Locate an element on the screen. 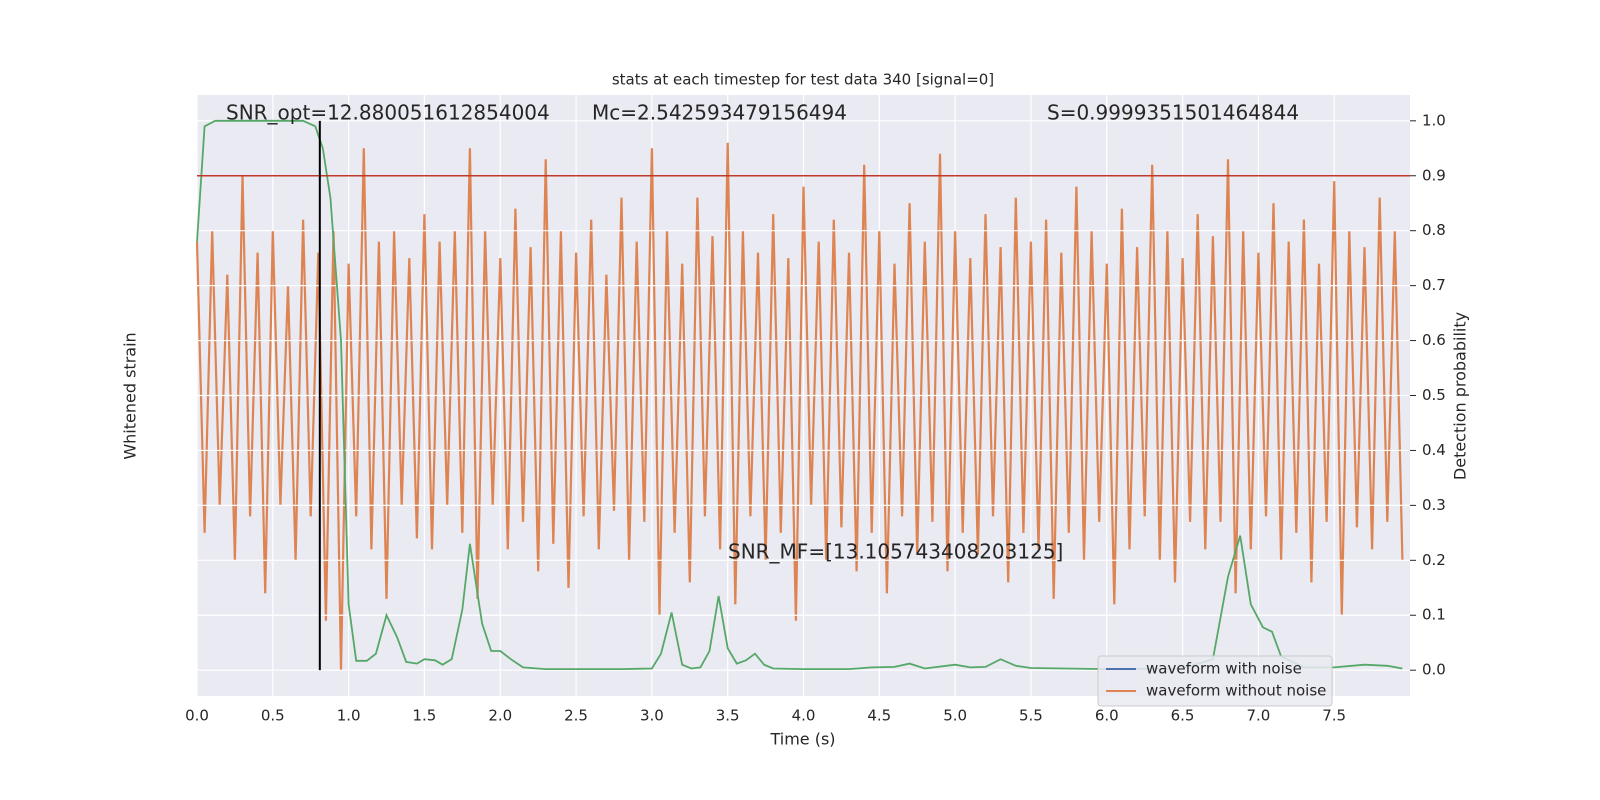 This screenshot has width=1600, height=800. legend-label: waveform without noise is located at coordinates (1236, 691).